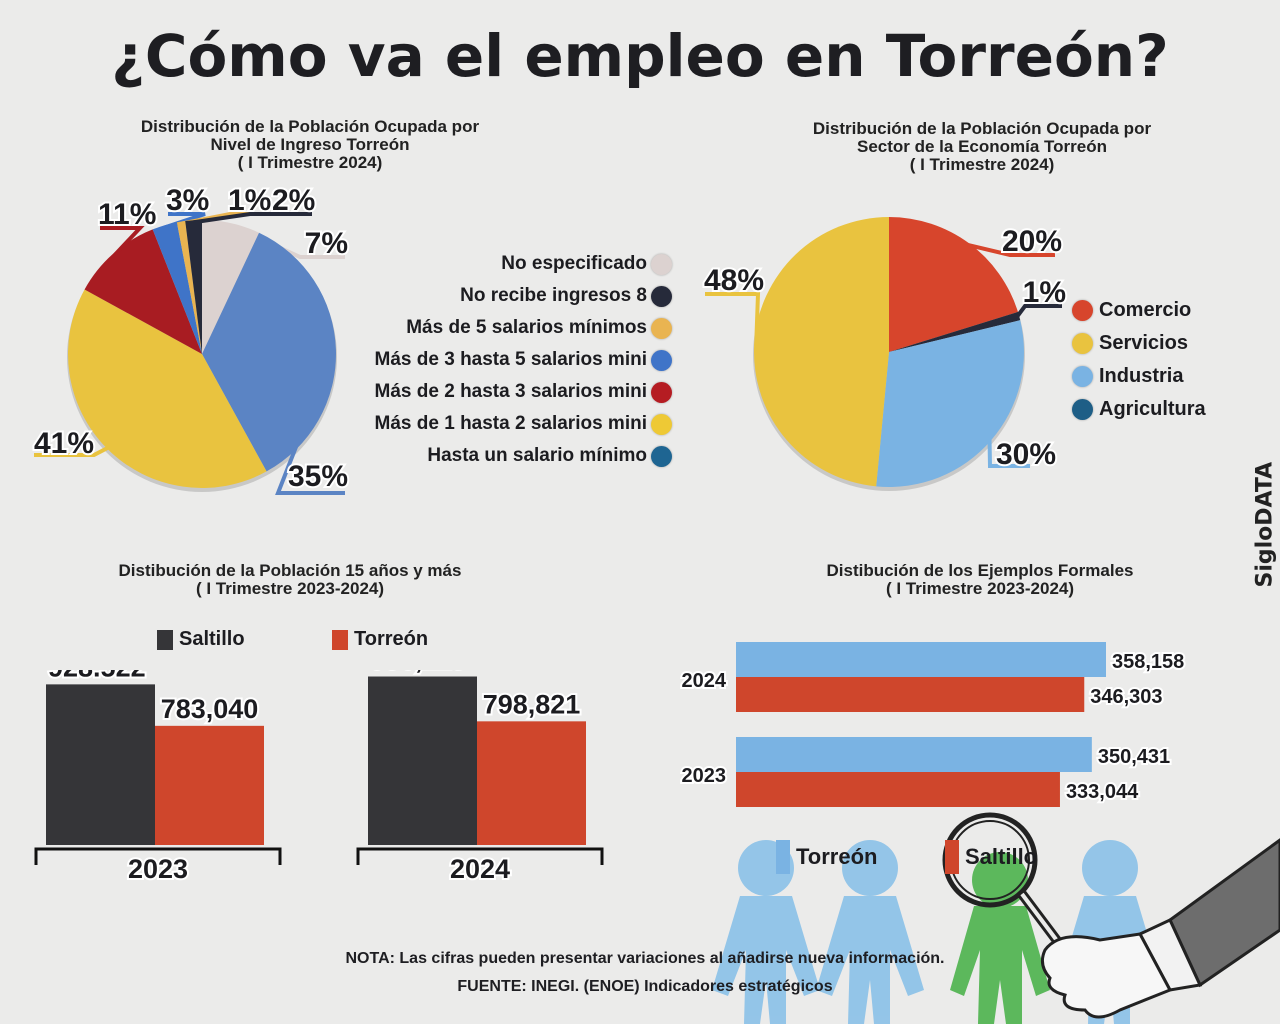 This screenshot has width=1280, height=1024. I want to click on slice-label: 11%, so click(127, 214).